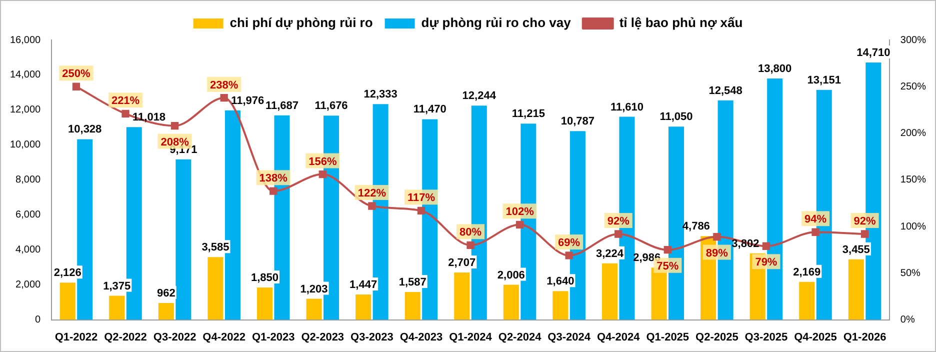  What do you see at coordinates (421, 198) in the screenshot?
I see `data-label: 117%` at bounding box center [421, 198].